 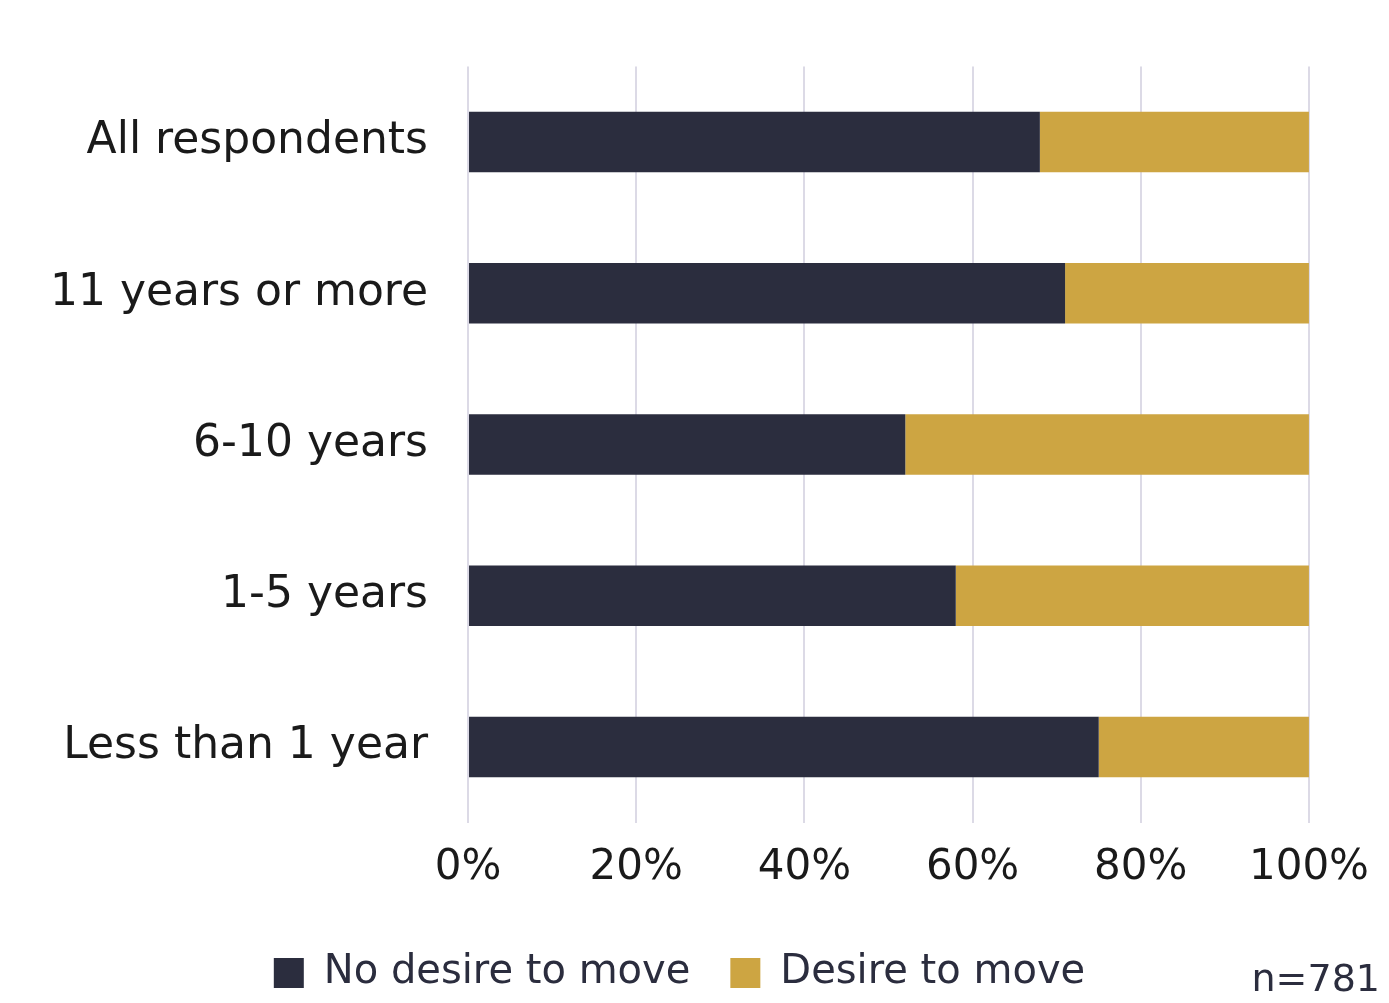 What do you see at coordinates (636, 864) in the screenshot?
I see `x-tick-label: 20%` at bounding box center [636, 864].